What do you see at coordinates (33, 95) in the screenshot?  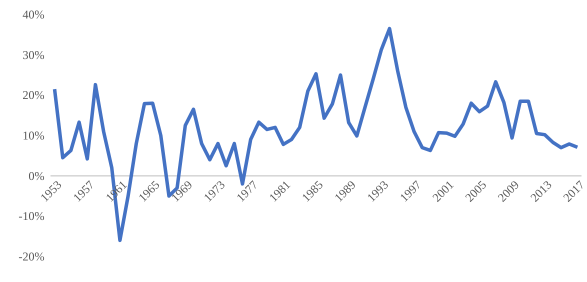 I see `y-tick-label: 20%` at bounding box center [33, 95].